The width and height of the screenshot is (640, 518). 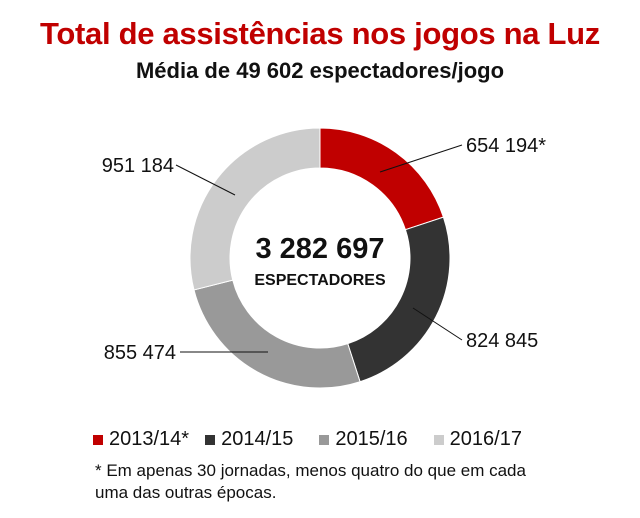 What do you see at coordinates (485, 439) in the screenshot?
I see `legend-label: 2016/17` at bounding box center [485, 439].